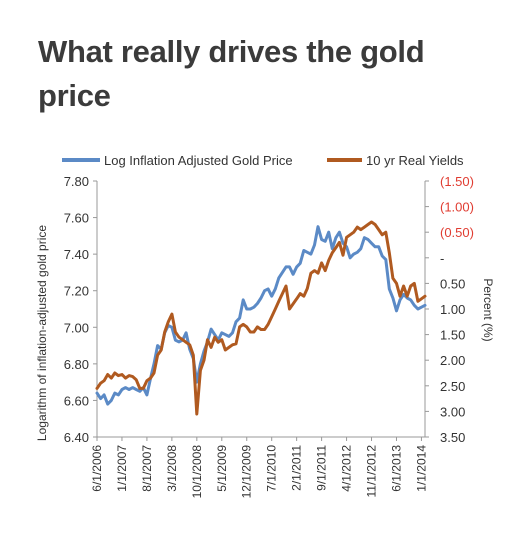 Image resolution: width=524 pixels, height=535 pixels. What do you see at coordinates (76, 181) in the screenshot?
I see `left-tick-label: 7.80` at bounding box center [76, 181].